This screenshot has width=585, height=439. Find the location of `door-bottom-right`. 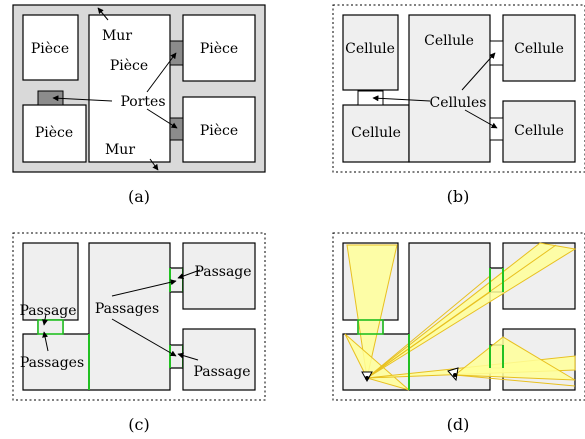

door-bottom-right is located at coordinates (176, 129).